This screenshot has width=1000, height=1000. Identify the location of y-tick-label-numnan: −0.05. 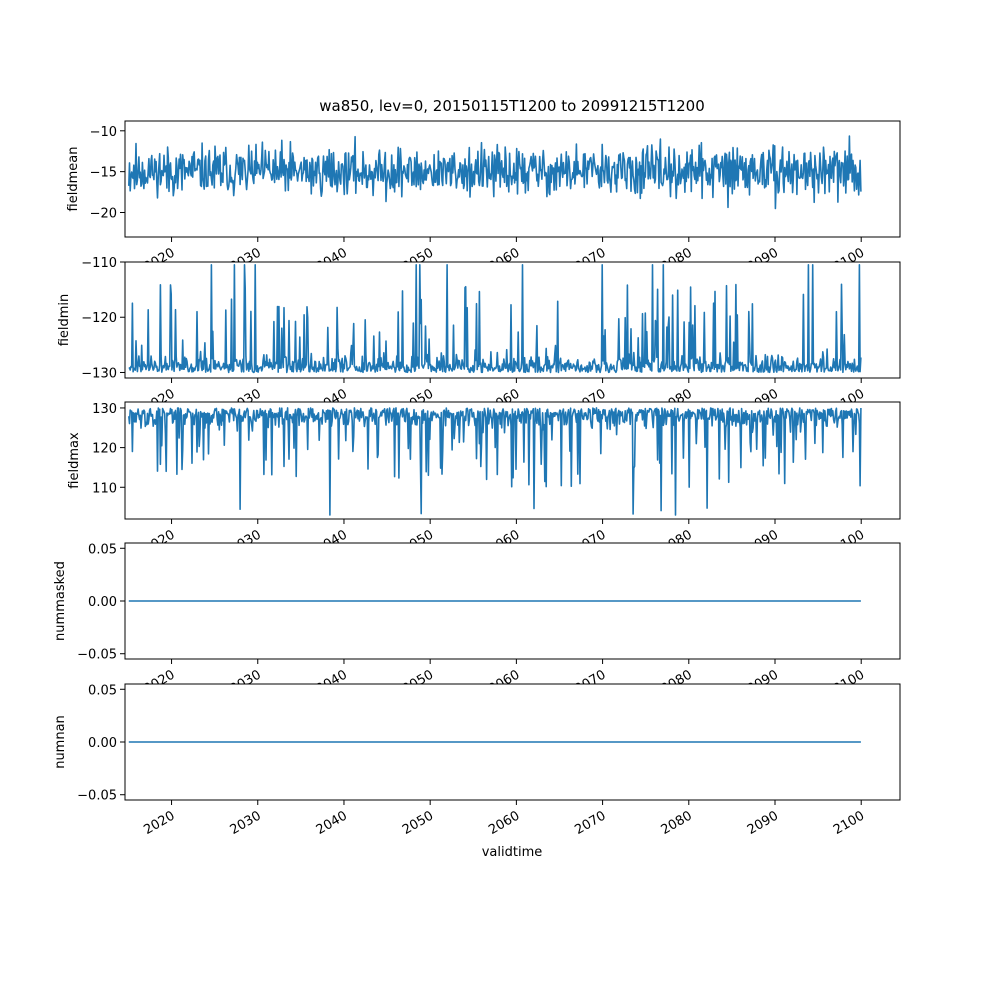
(97, 796).